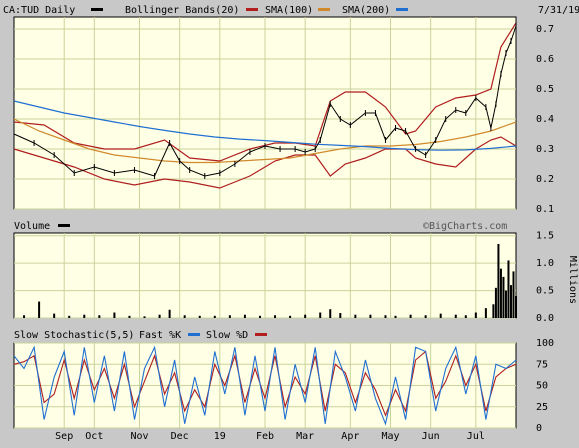 The image size is (579, 448). What do you see at coordinates (545, 318) in the screenshot?
I see `volume-y-tick-label: 0.0` at bounding box center [545, 318].